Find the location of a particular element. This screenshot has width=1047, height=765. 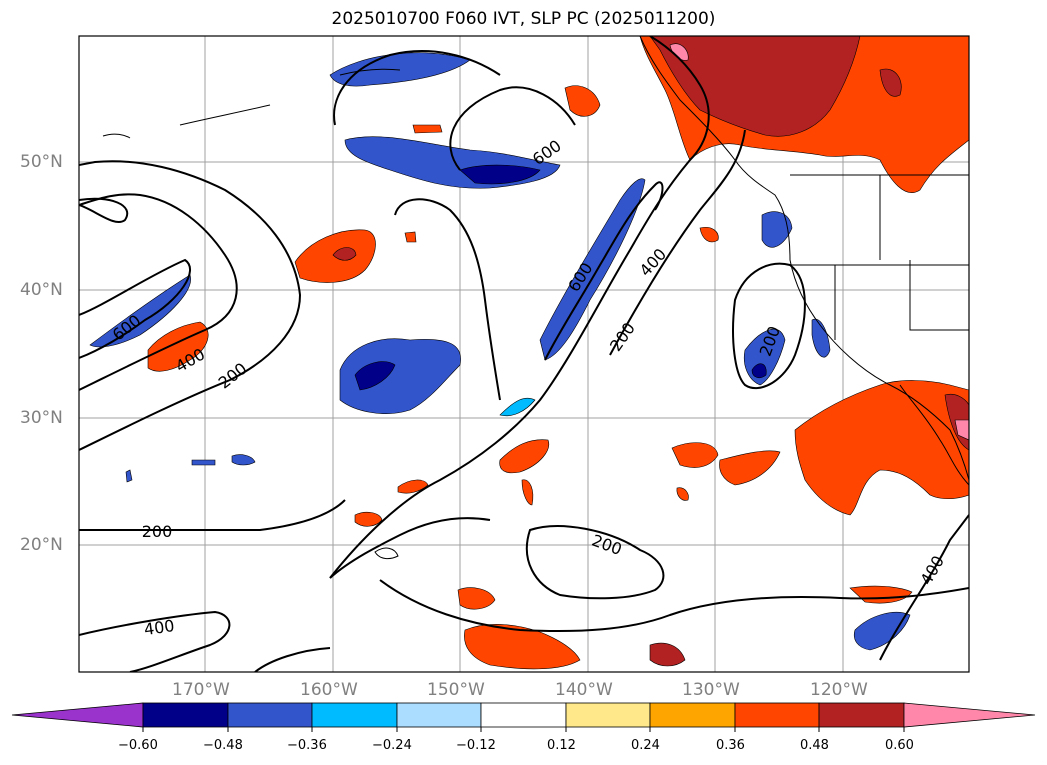

colorbar-tick-label: 0.48 is located at coordinates (814, 745).